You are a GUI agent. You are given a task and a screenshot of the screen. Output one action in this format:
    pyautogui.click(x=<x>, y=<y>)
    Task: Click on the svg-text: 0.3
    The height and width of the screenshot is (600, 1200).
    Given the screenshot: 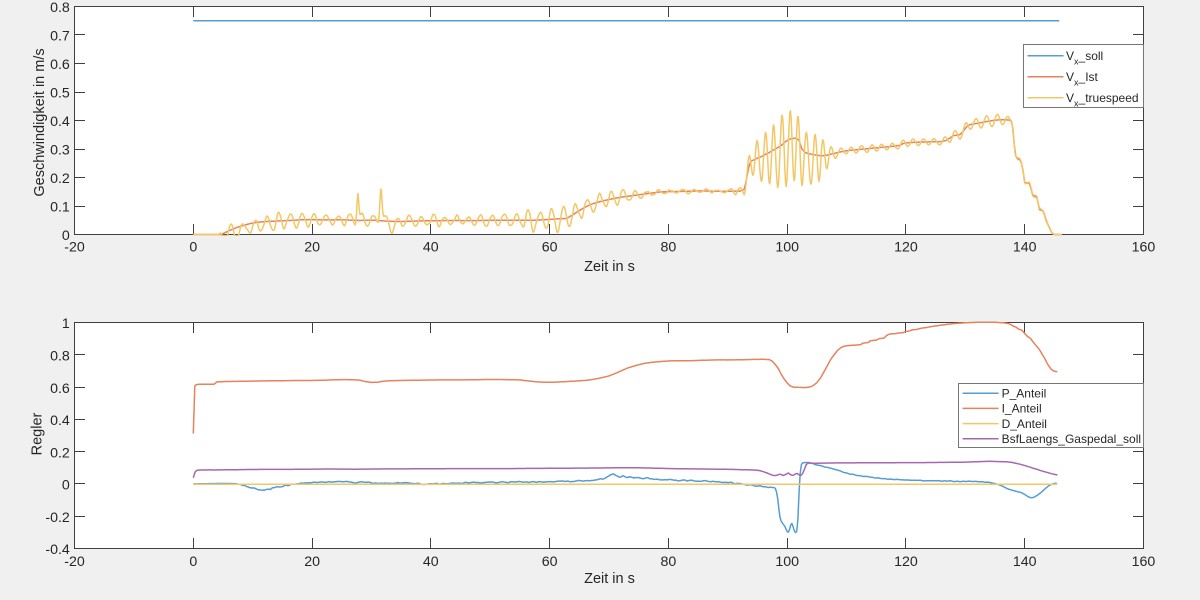 What is the action you would take?
    pyautogui.click(x=60, y=151)
    